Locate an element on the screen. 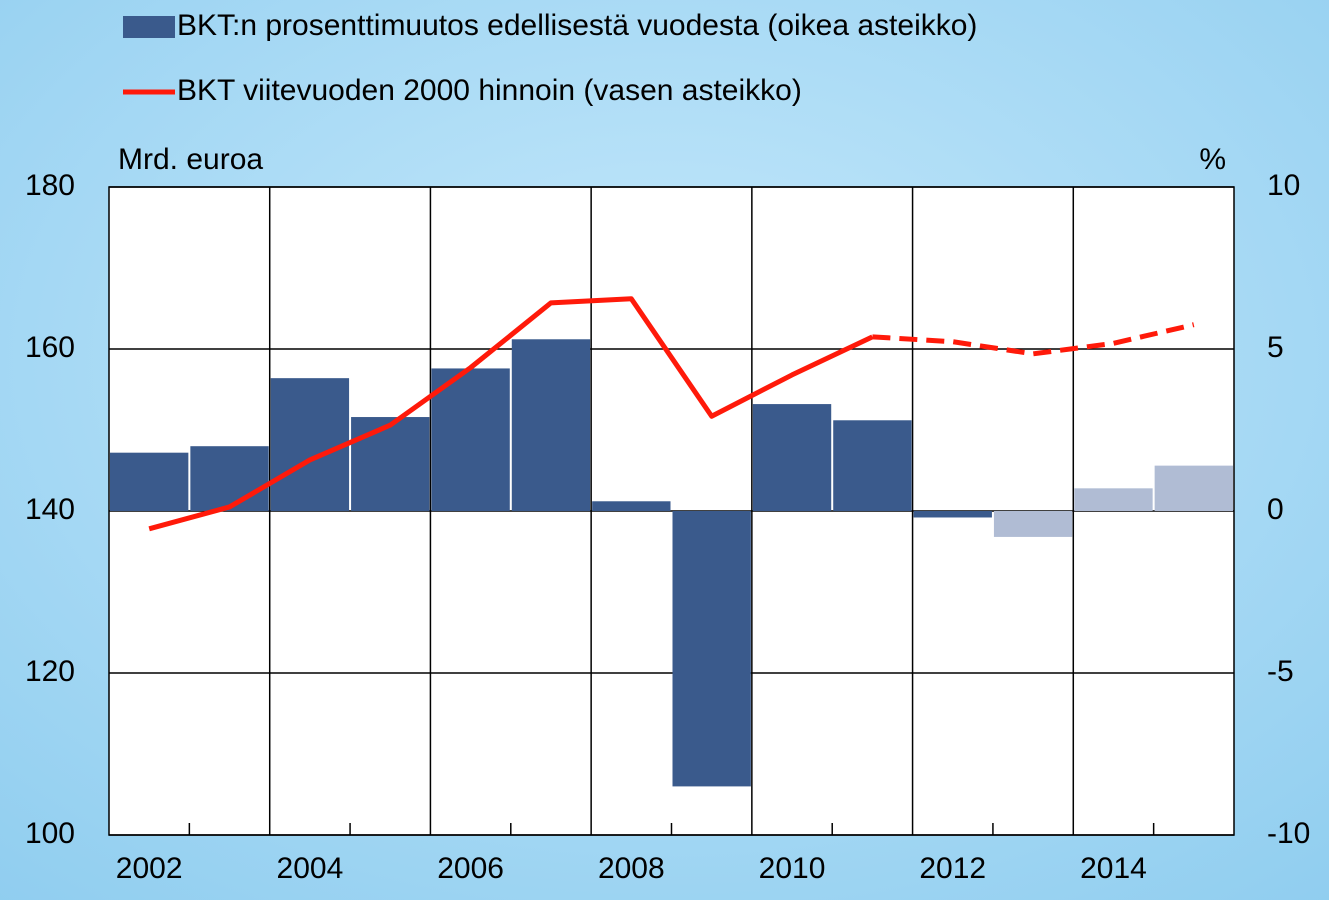  legend-swatch is located at coordinates (149, 27).